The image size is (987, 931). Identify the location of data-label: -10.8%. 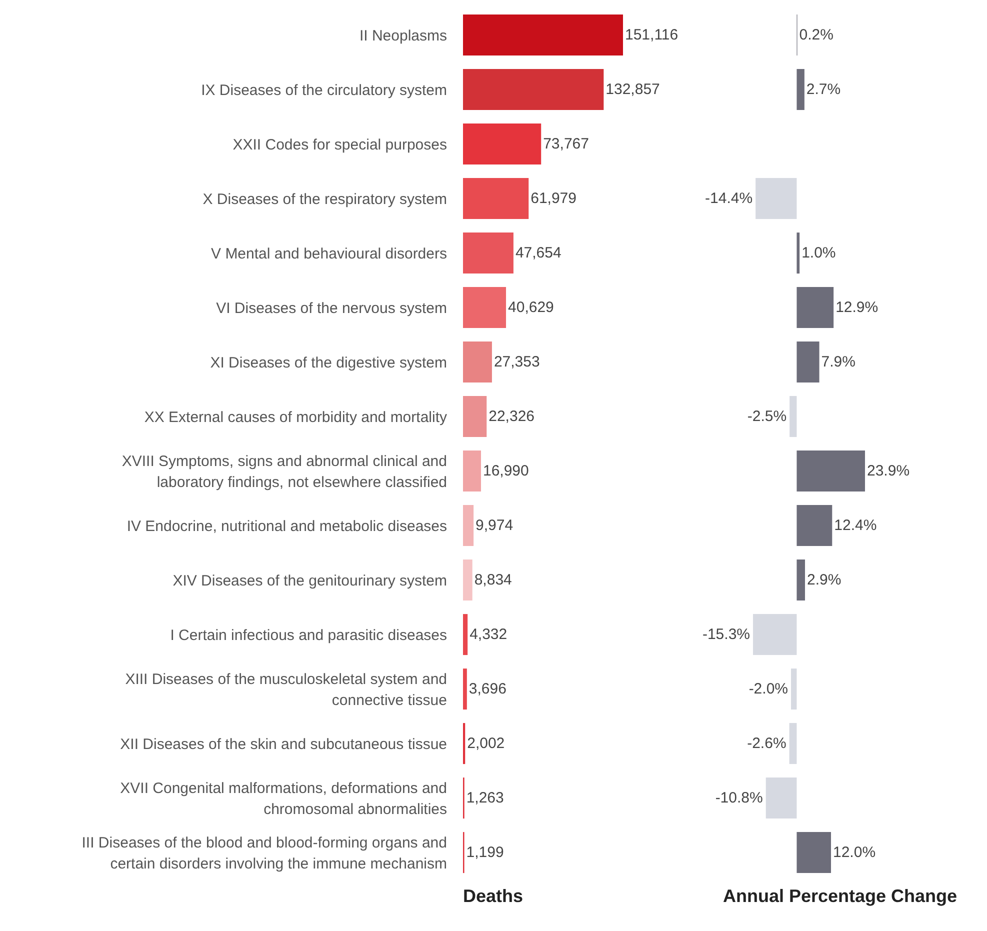
(739, 798).